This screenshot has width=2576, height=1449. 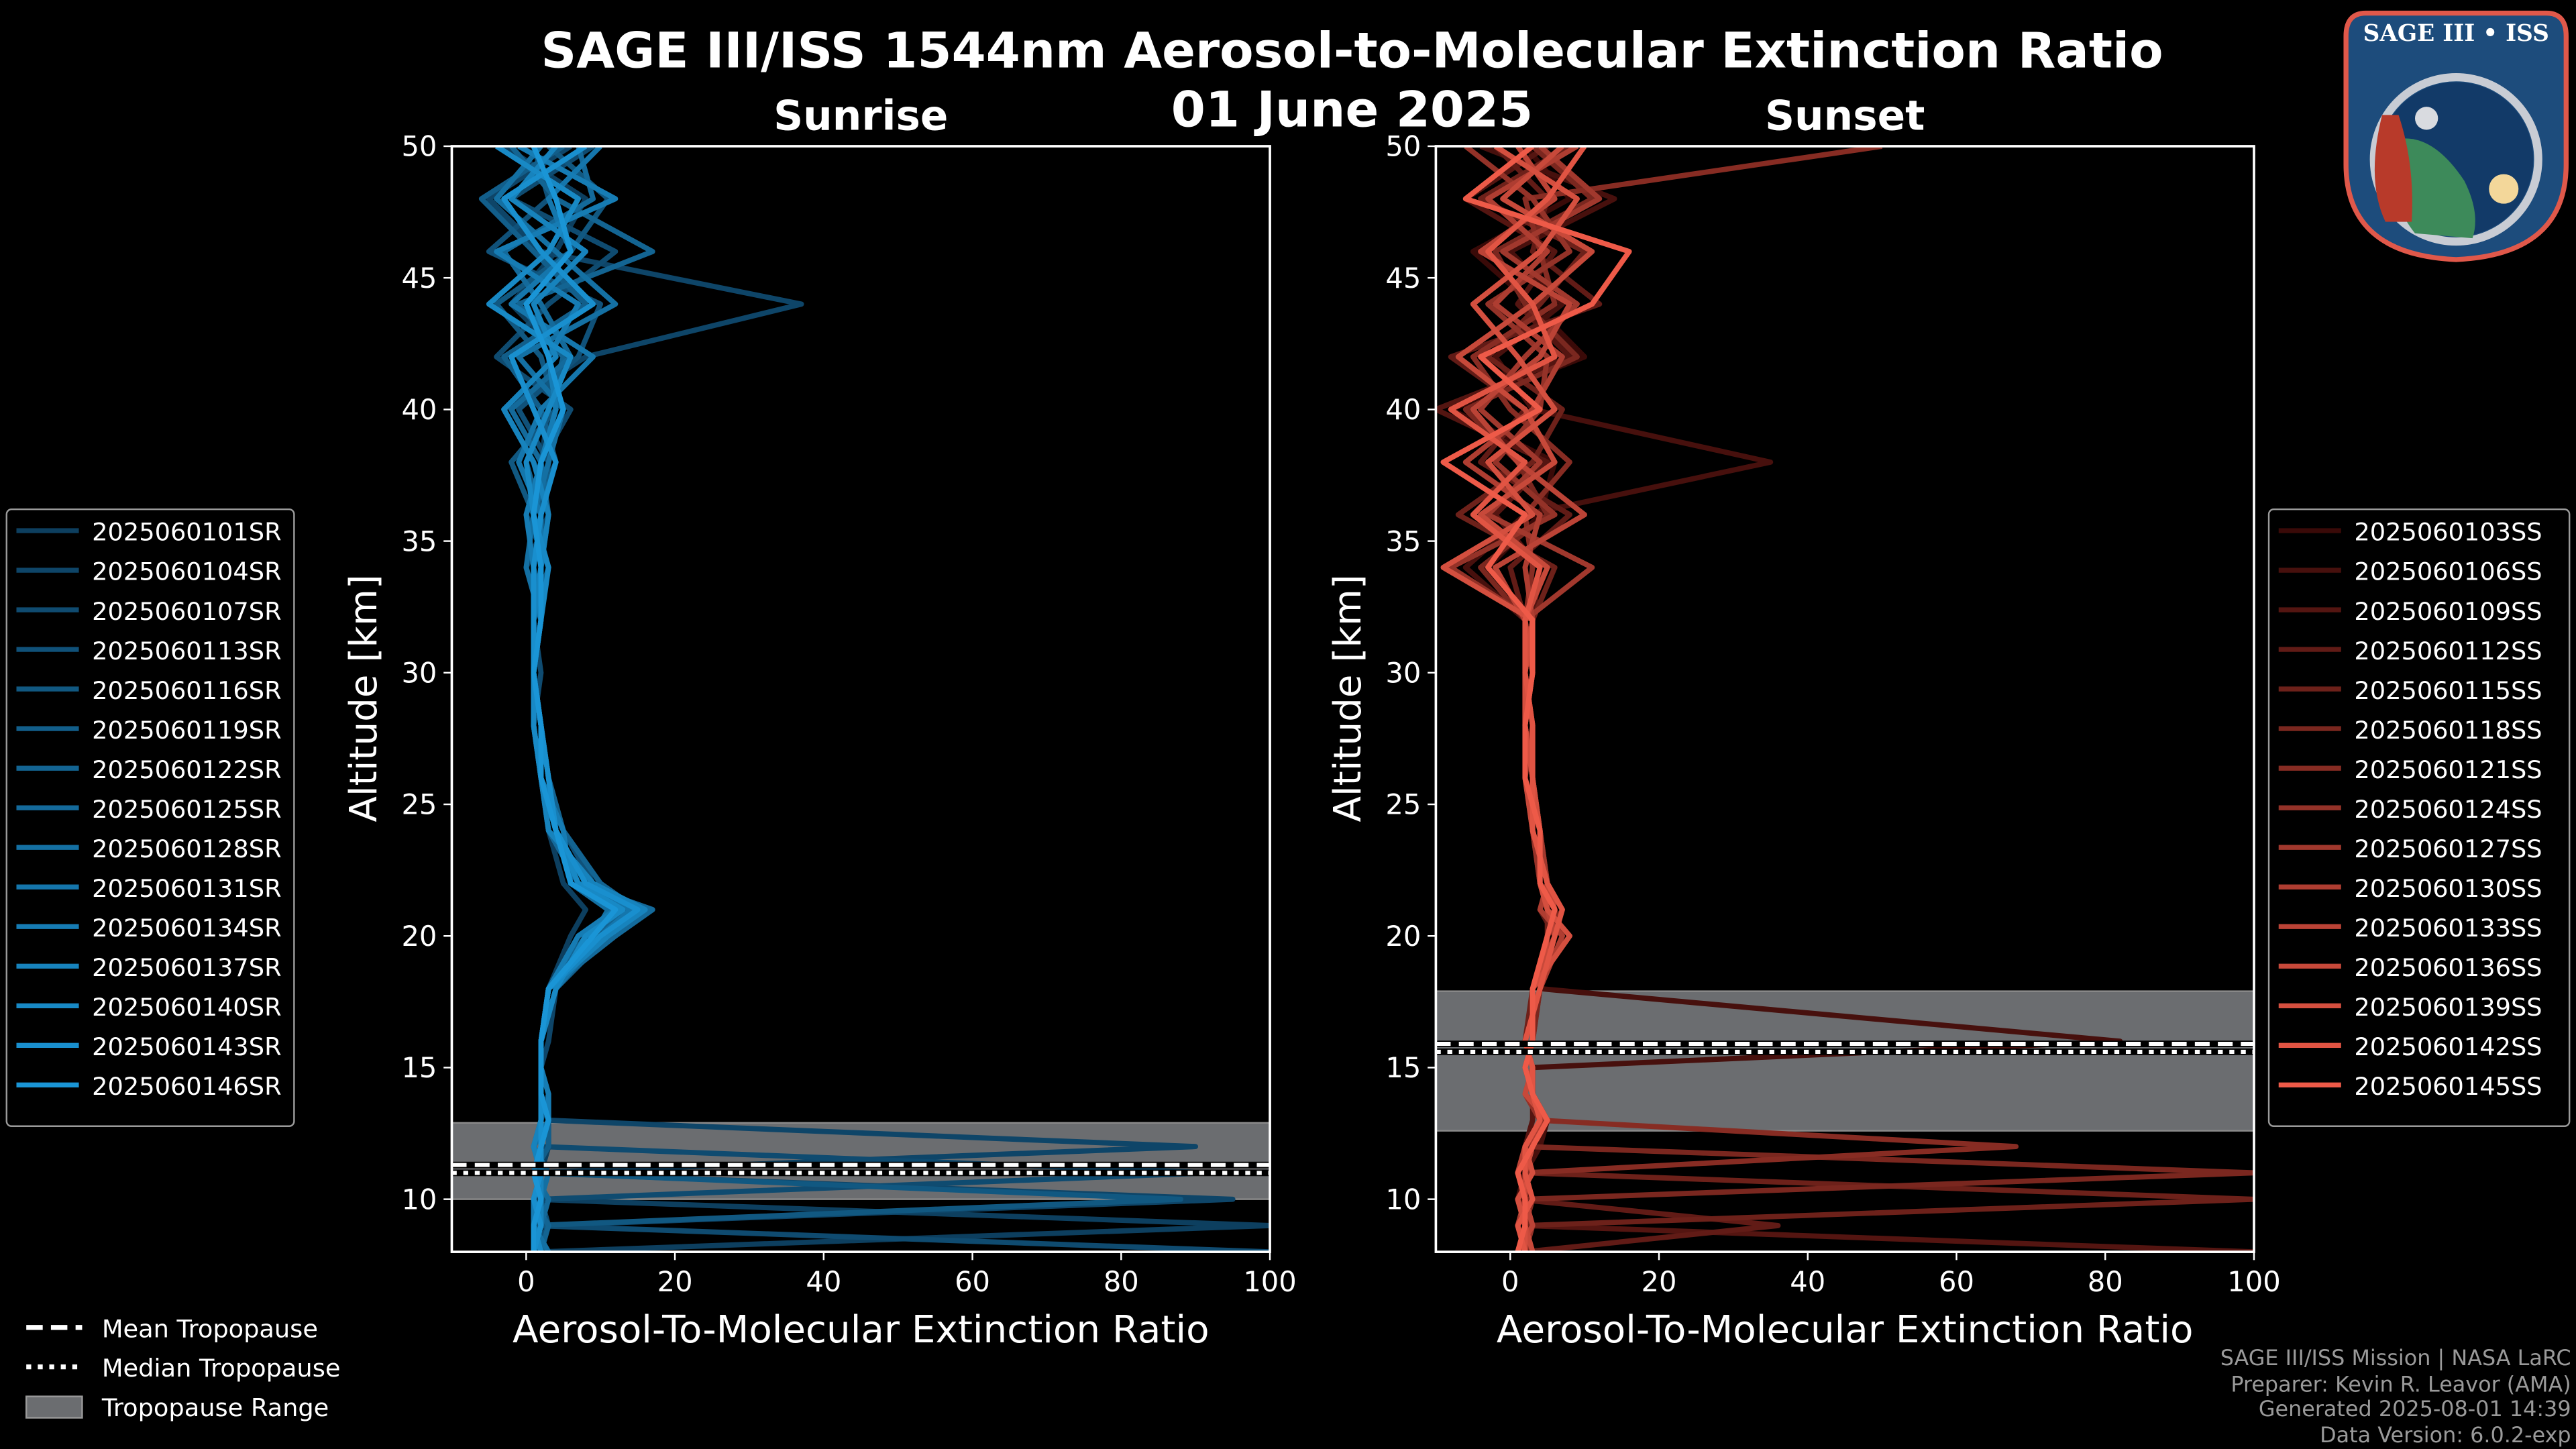 I want to click on legend-entry-label: 2025060124SS, so click(x=2448, y=809).